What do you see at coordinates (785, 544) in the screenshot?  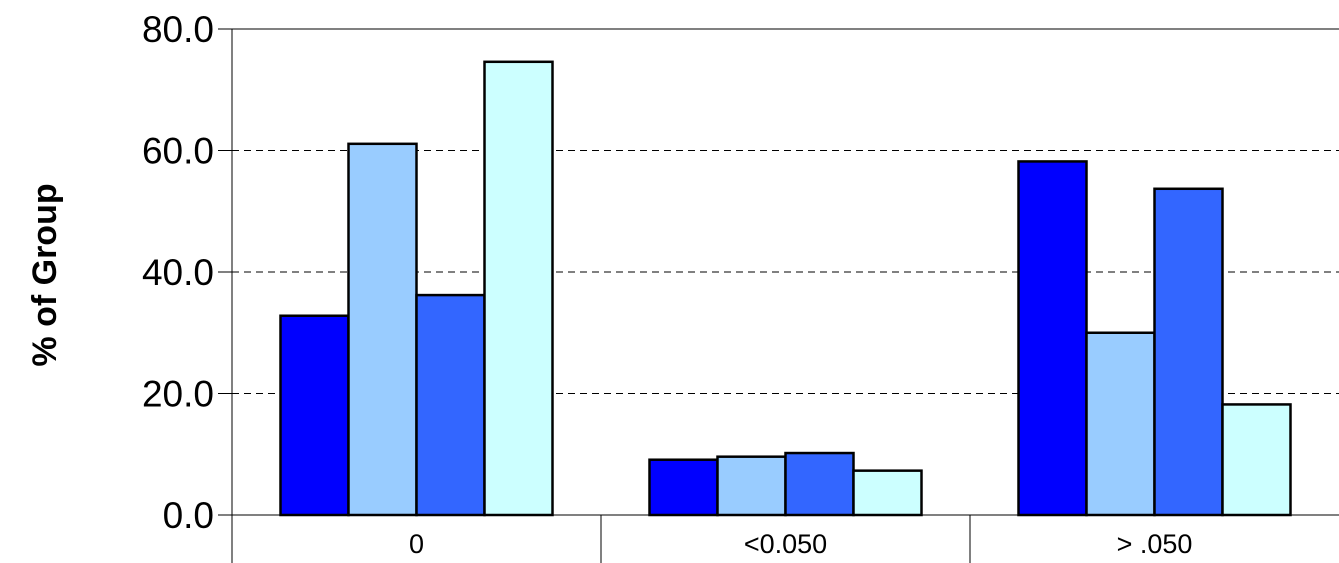 I see `x-category-label: <0.050` at bounding box center [785, 544].